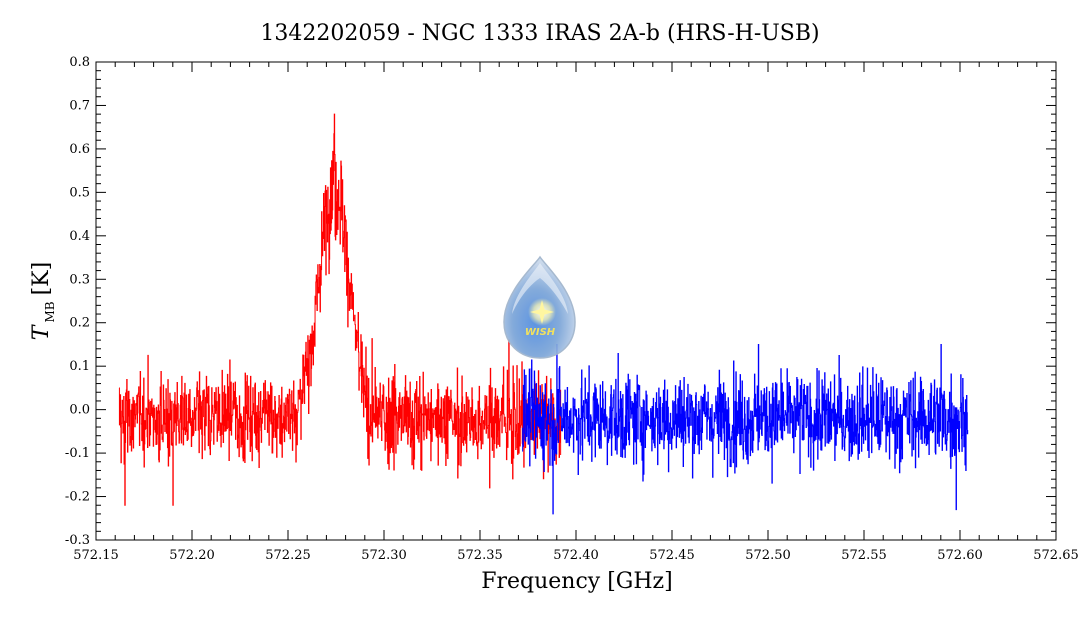 The height and width of the screenshot is (618, 1080). I want to click on x-tick-label: 572.25, so click(288, 555).